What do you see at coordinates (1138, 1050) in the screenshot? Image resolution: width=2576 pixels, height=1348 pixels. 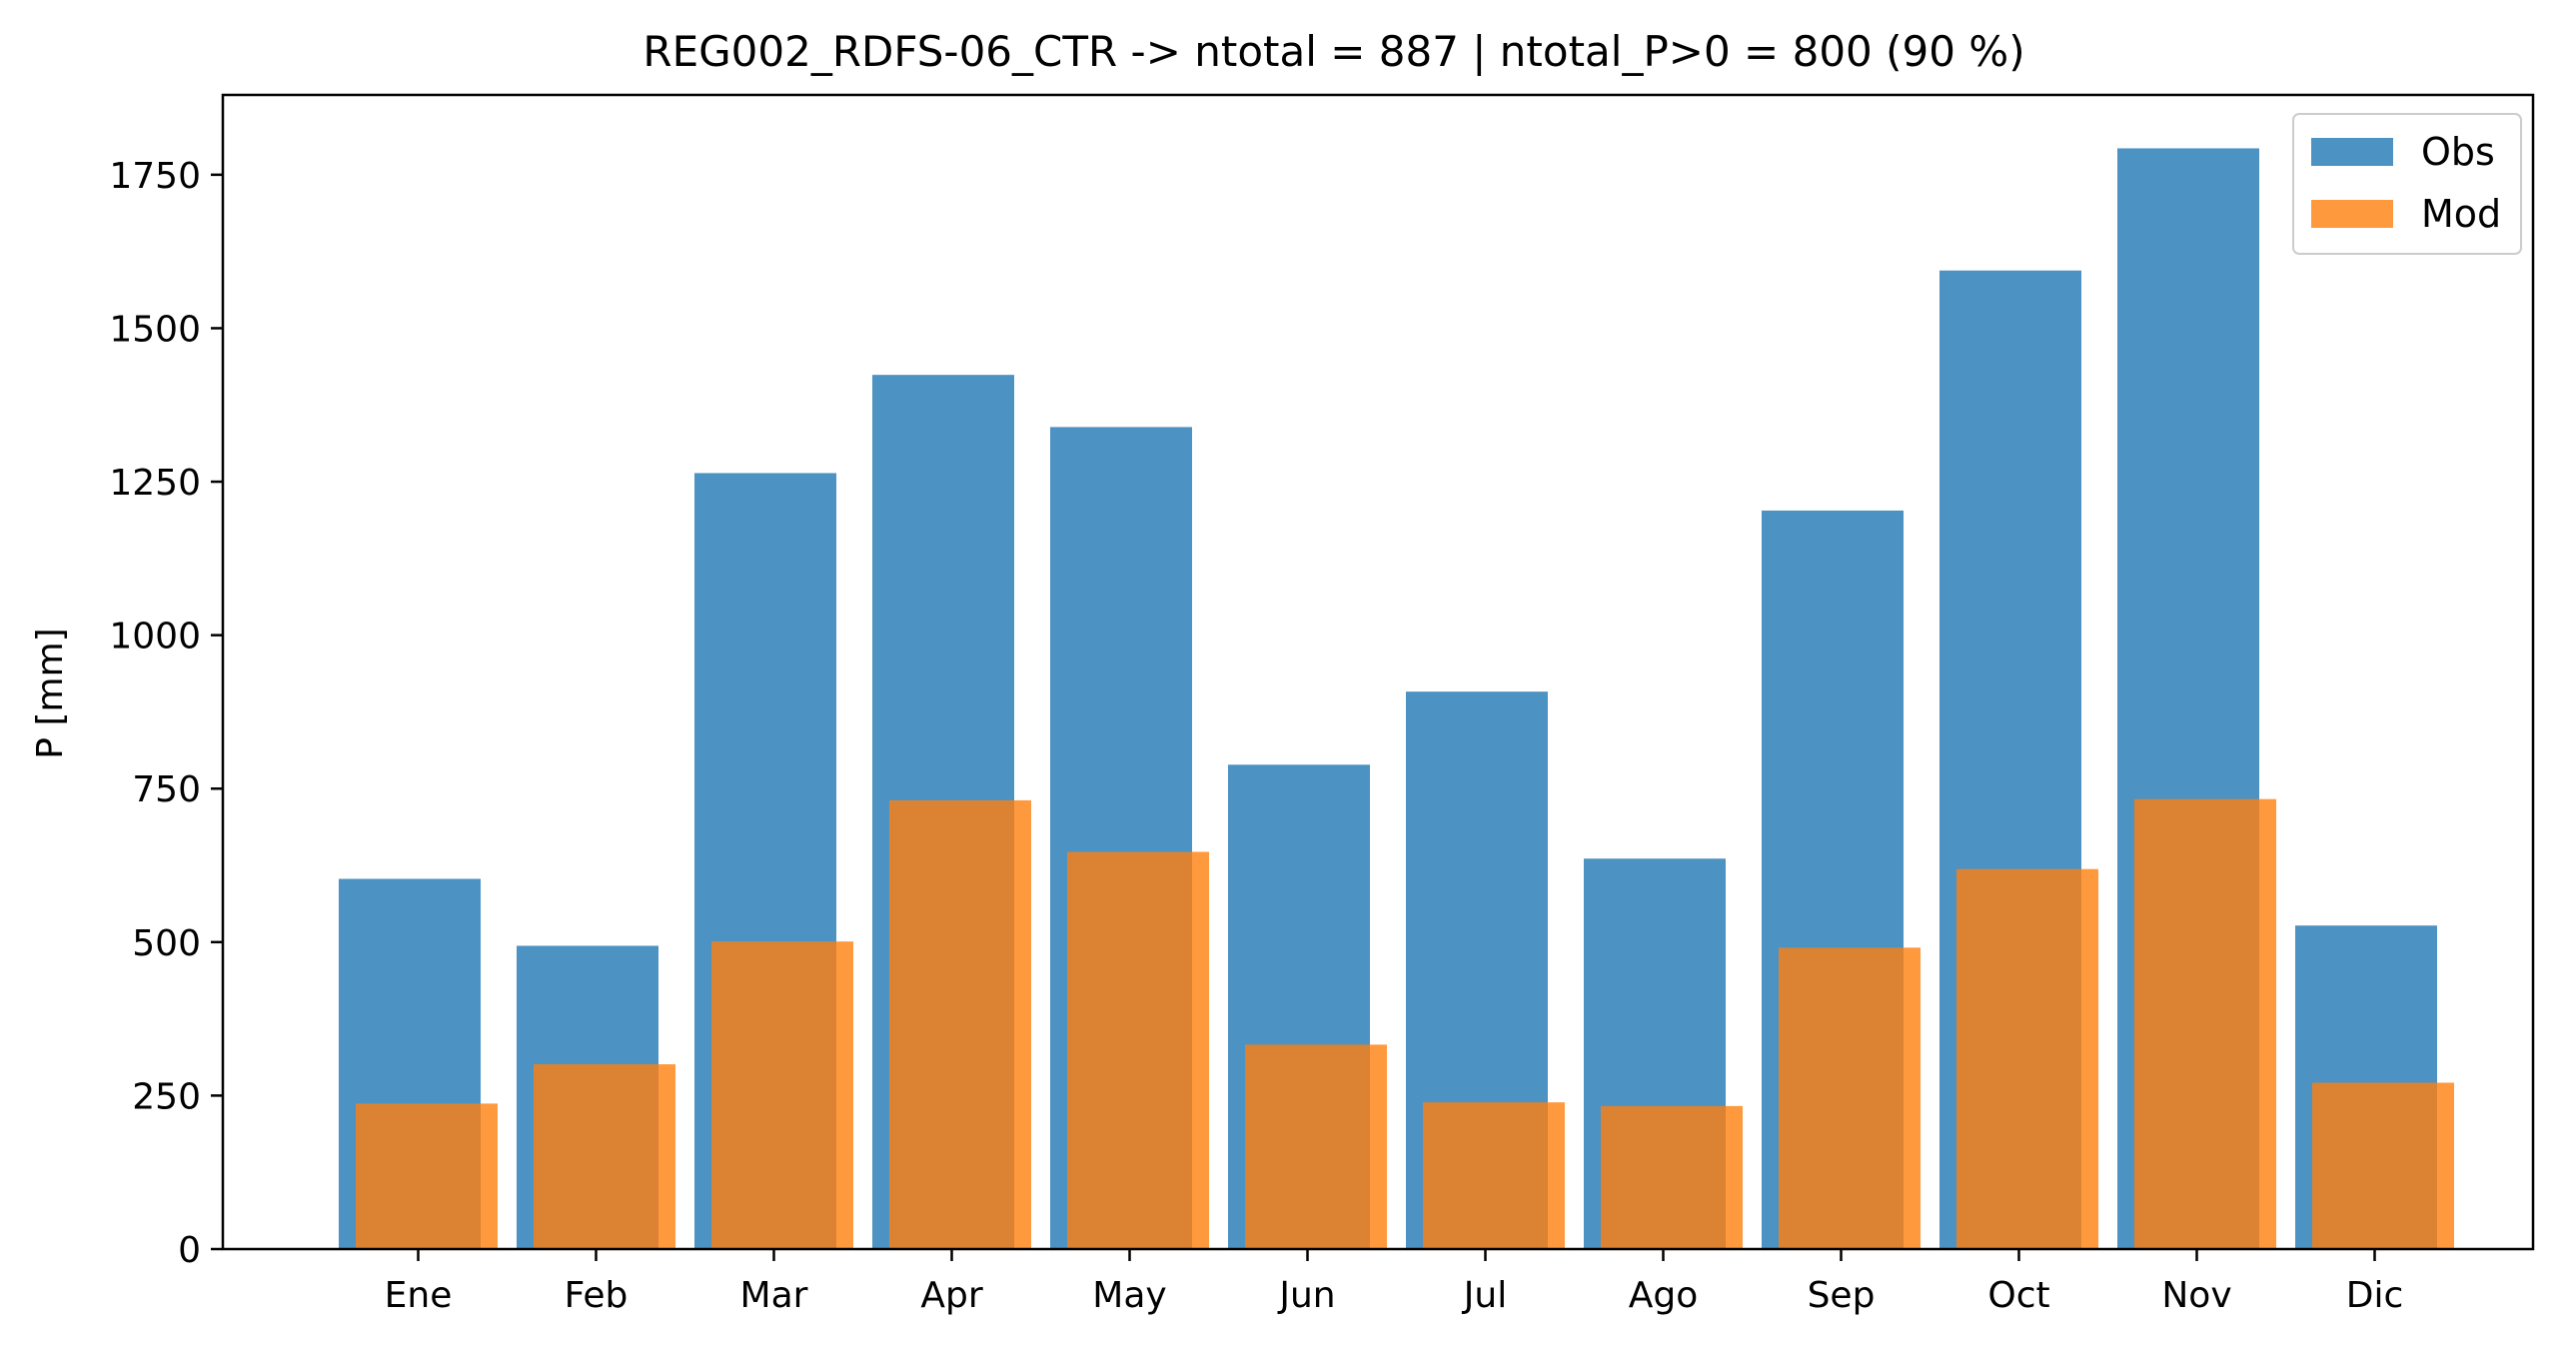 I see `bar-mod-may` at bounding box center [1138, 1050].